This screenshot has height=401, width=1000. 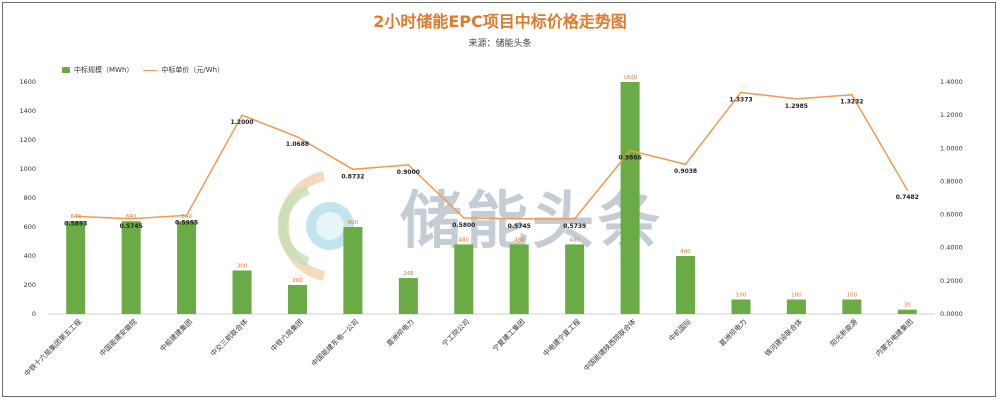 What do you see at coordinates (500, 44) in the screenshot?
I see `chart-subtitle: 来源：储能头条` at bounding box center [500, 44].